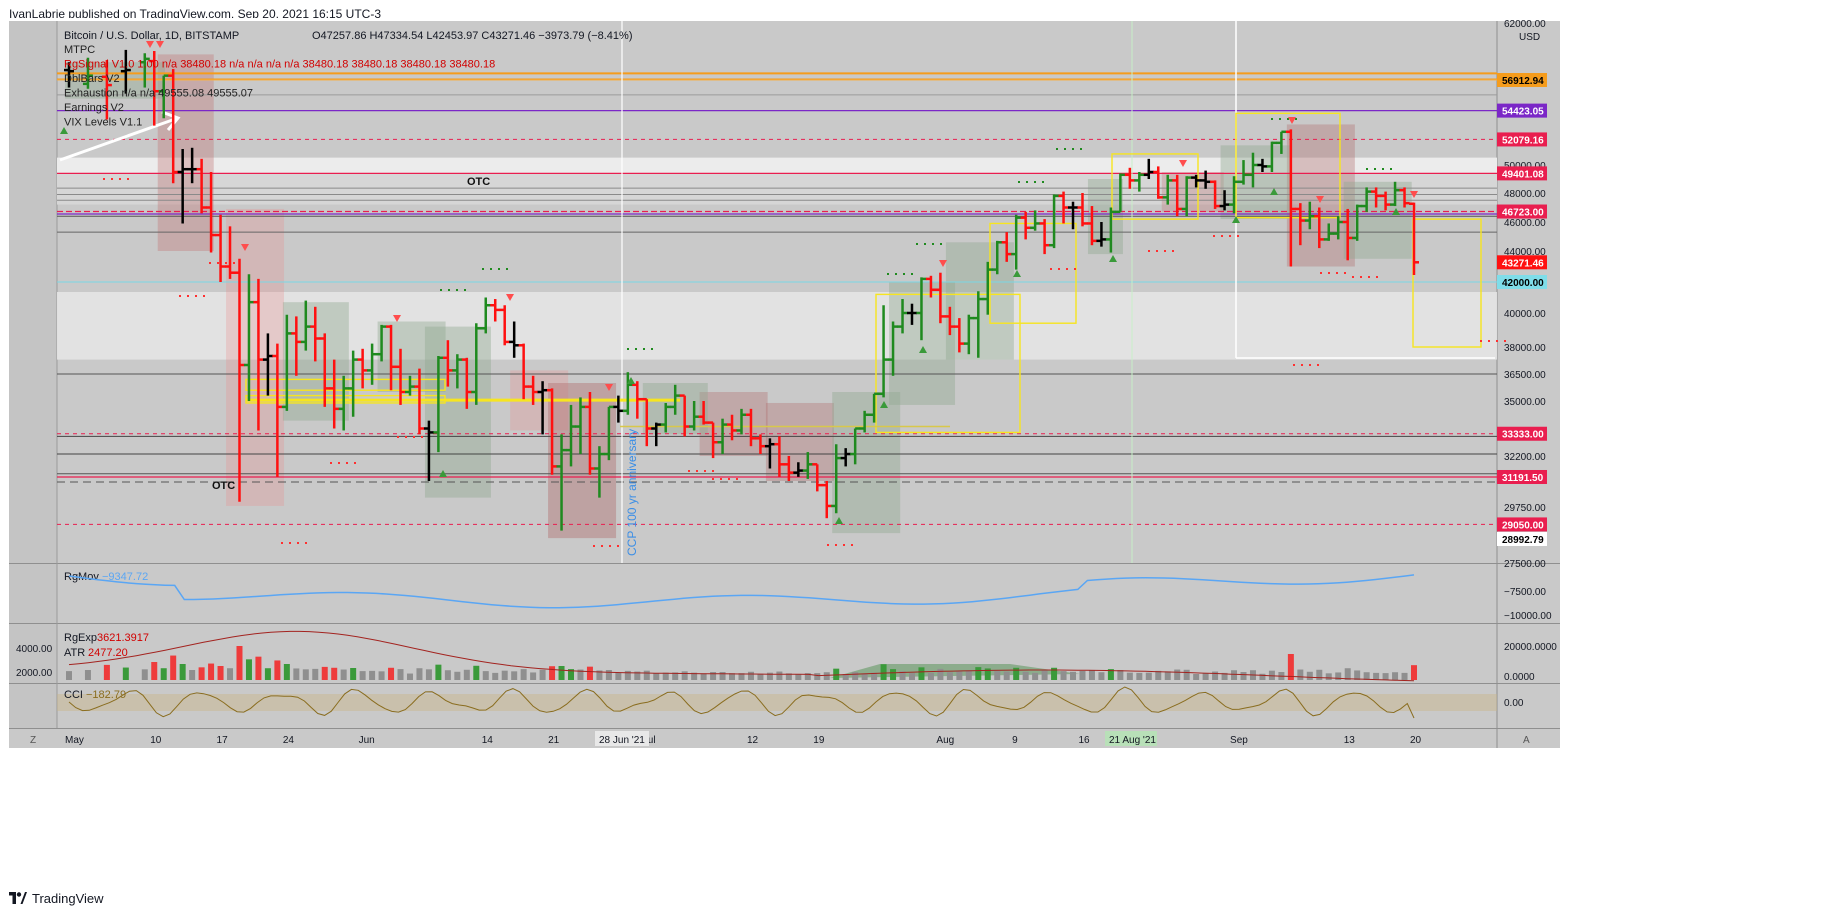 The height and width of the screenshot is (914, 1834). What do you see at coordinates (582, 461) in the screenshot?
I see `red-zone` at bounding box center [582, 461].